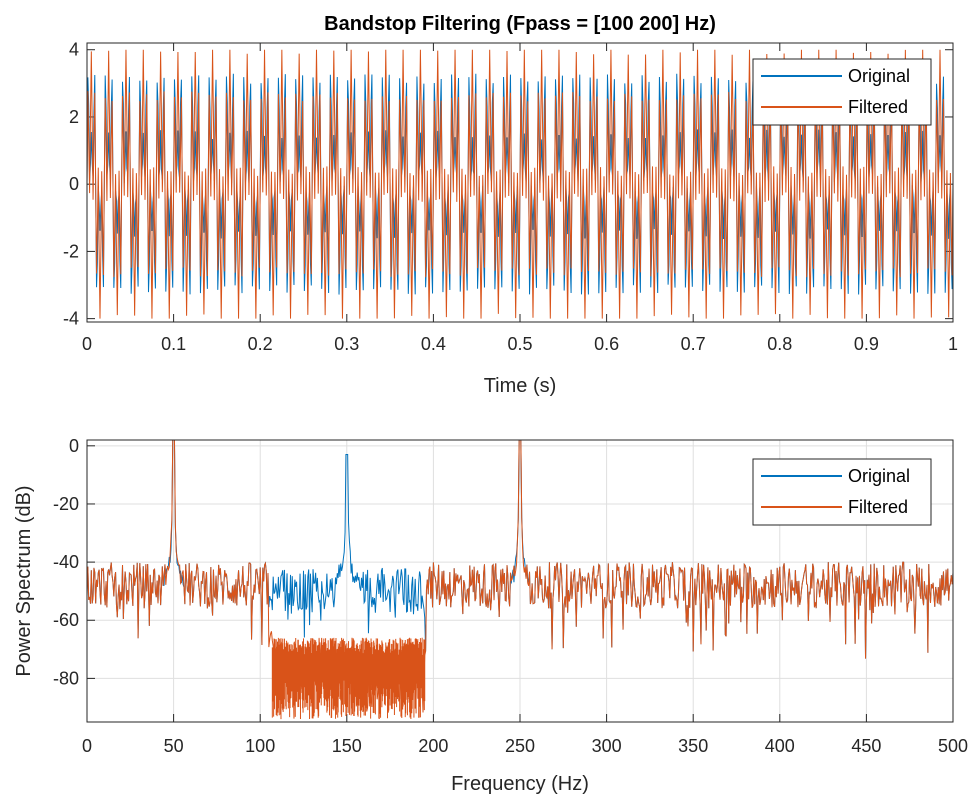 The image size is (977, 798). Describe the element at coordinates (693, 746) in the screenshot. I see `x-tick-label: 350` at that location.